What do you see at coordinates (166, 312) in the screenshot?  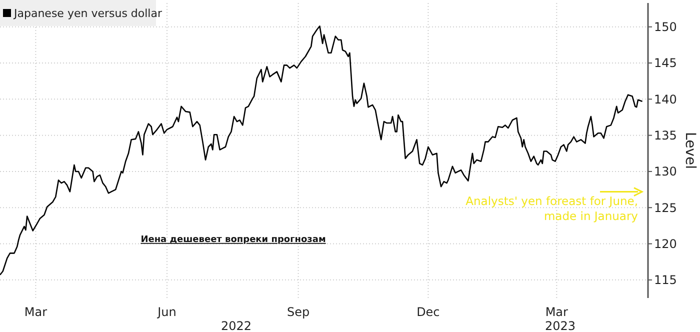 I see `x-tick-label: Jun` at bounding box center [166, 312].